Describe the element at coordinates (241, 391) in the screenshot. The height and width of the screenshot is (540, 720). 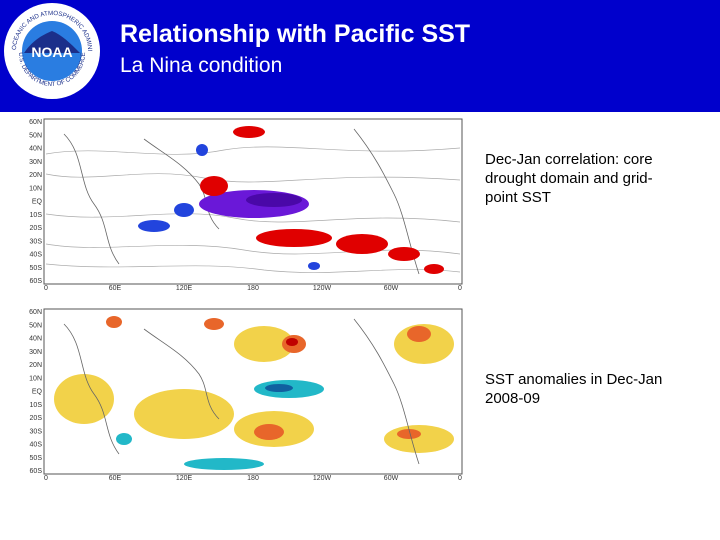
I see `coastlines` at that location.